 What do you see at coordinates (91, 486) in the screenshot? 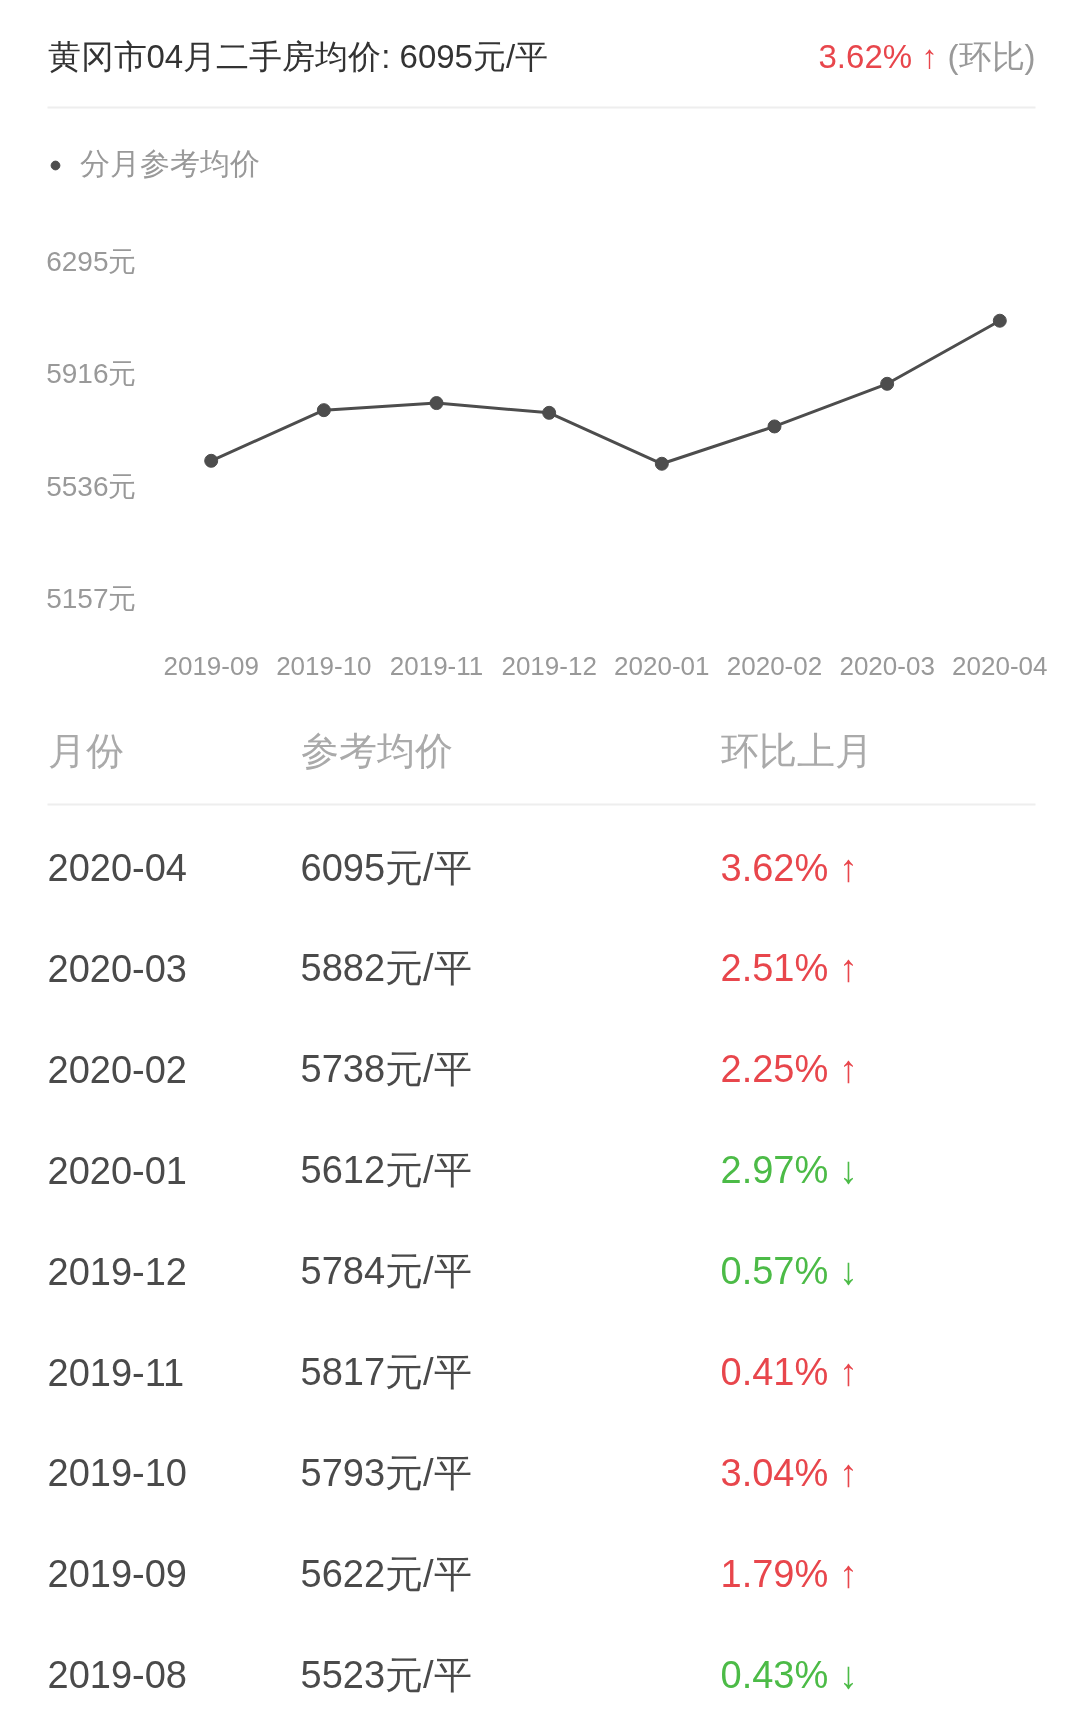
I see `y-tick-label: 5536元` at bounding box center [91, 486].